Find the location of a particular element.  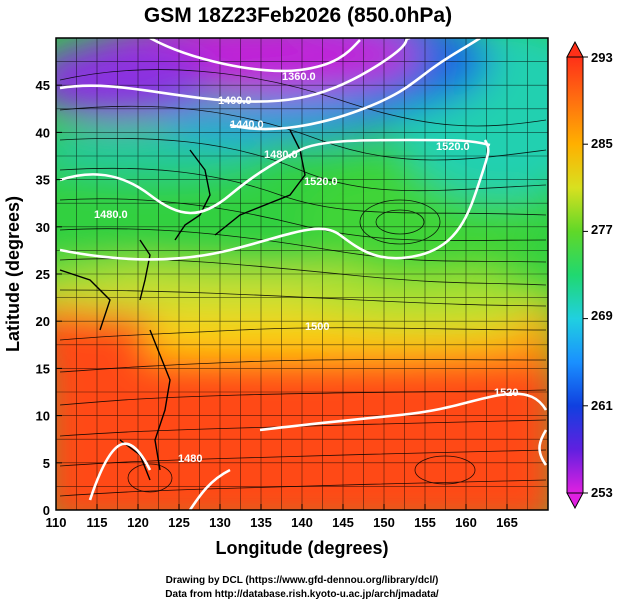

colorbar-bar is located at coordinates (575, 275).